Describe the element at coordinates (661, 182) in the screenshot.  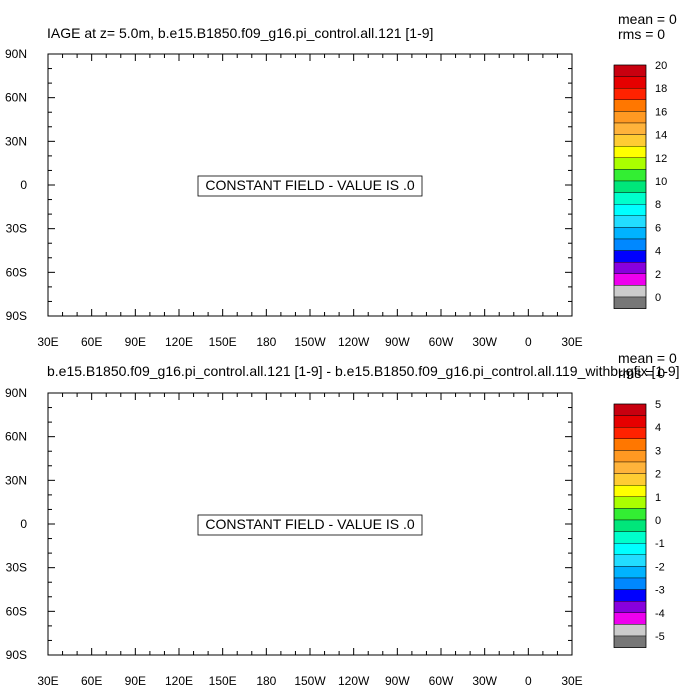
I see `colorbar-label: 10` at that location.